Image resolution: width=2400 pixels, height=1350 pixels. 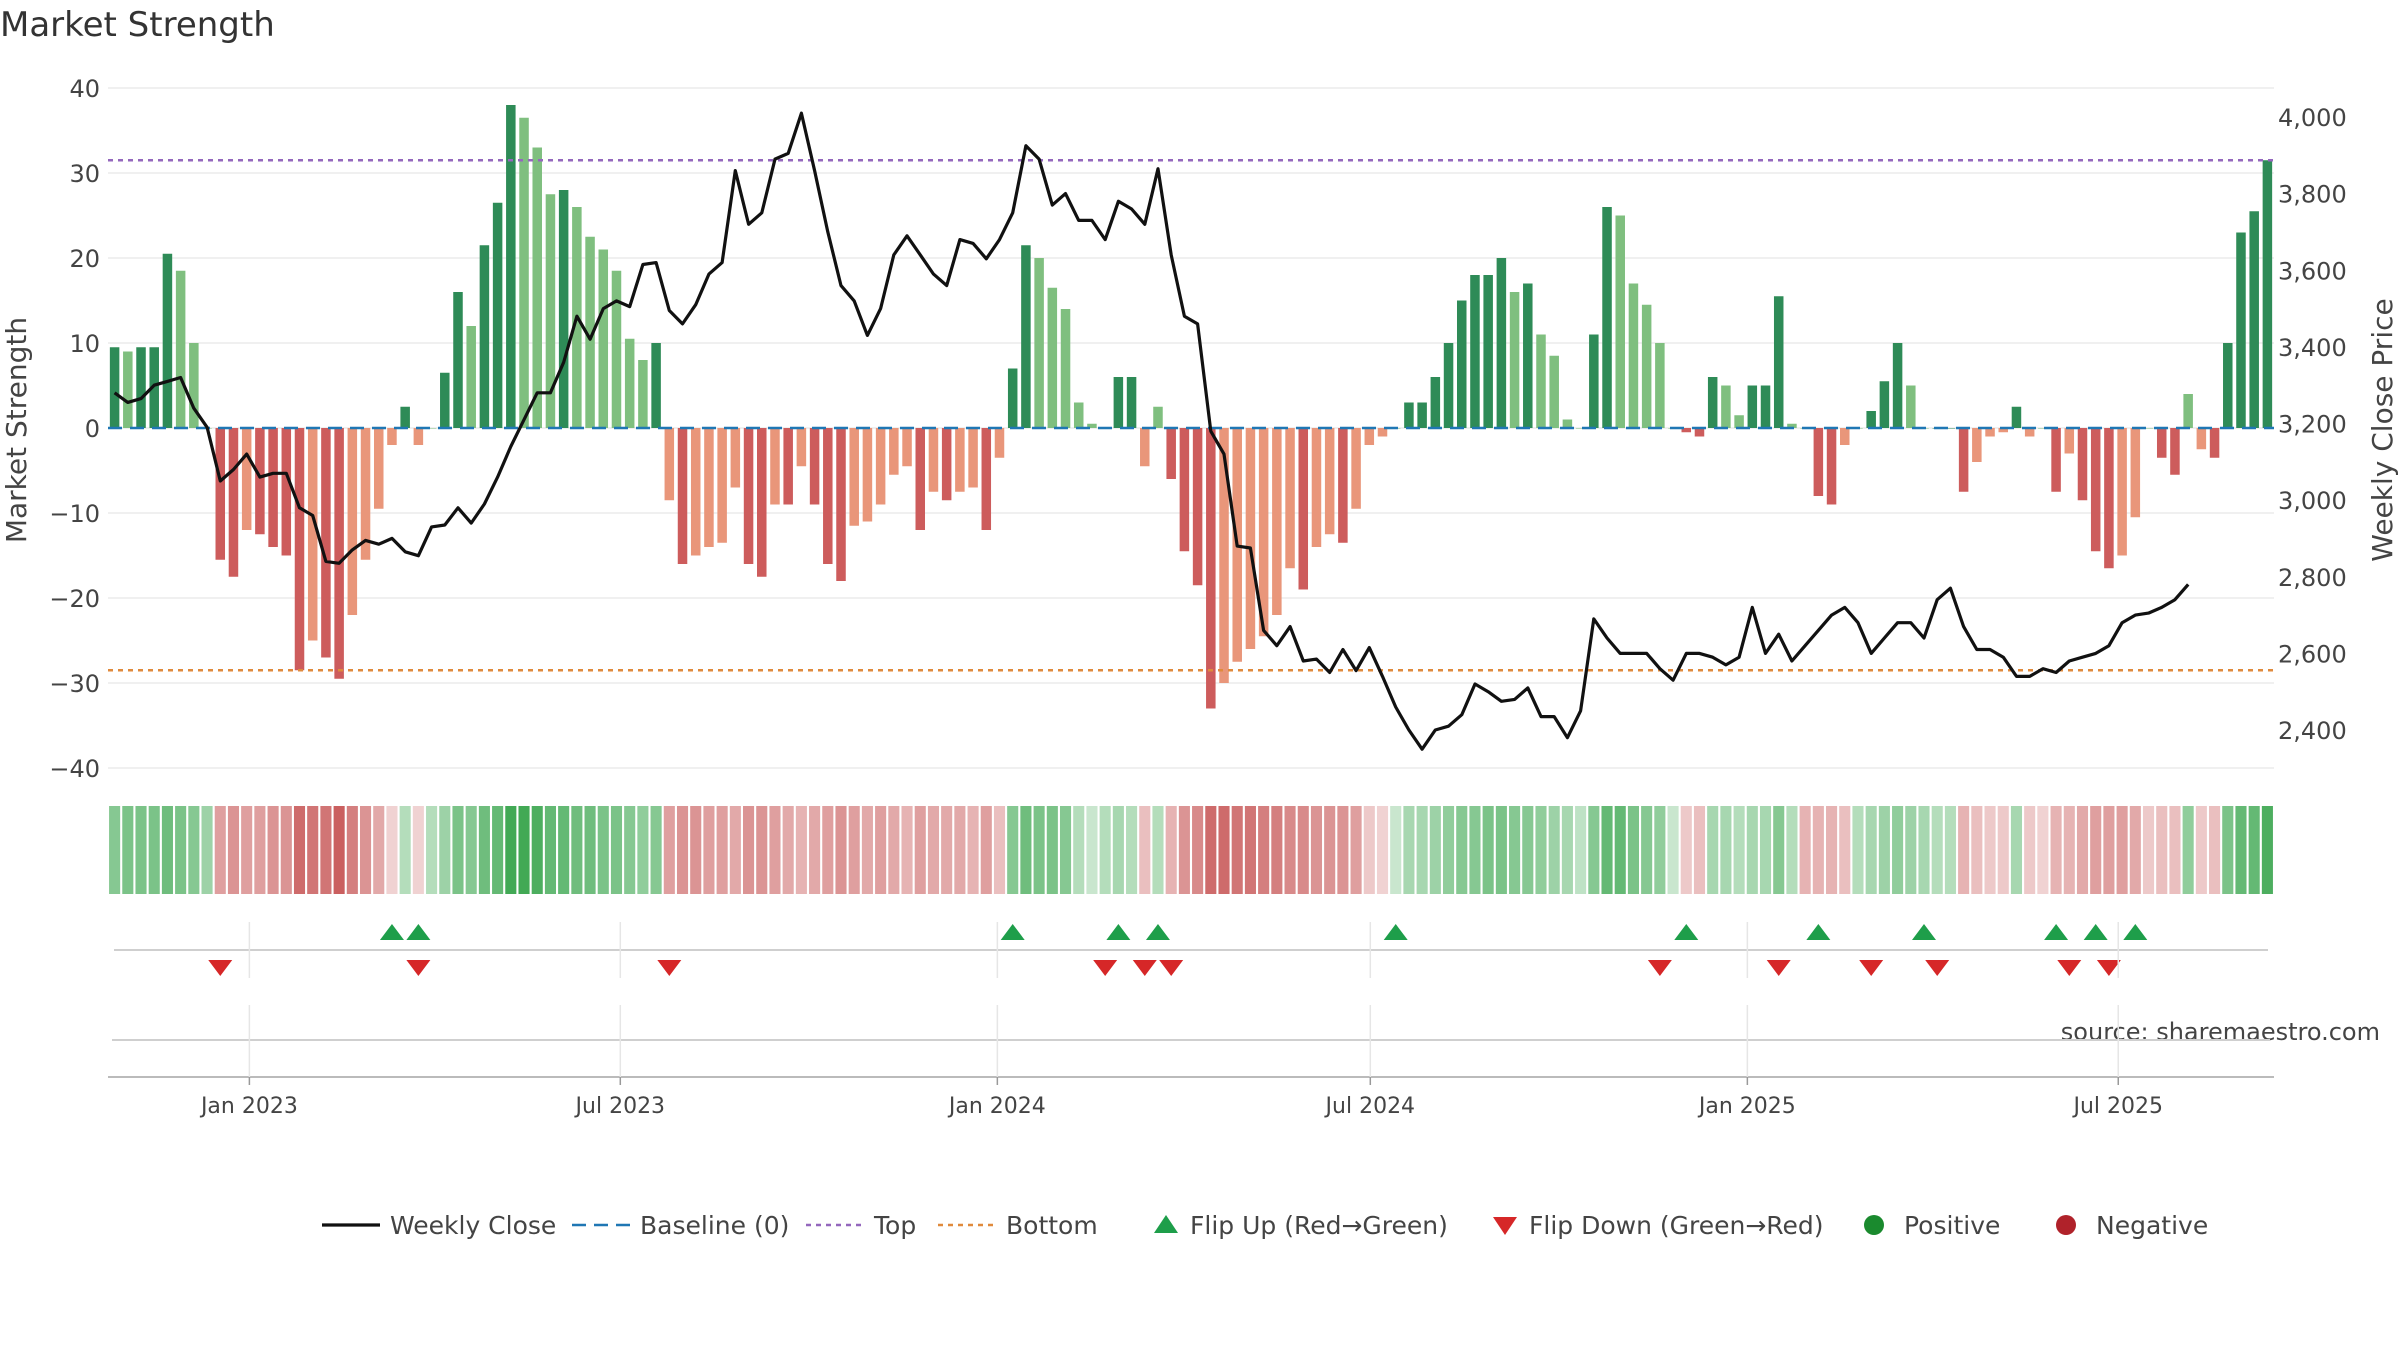 What do you see at coordinates (996, 1106) in the screenshot?
I see `x-tick-label: Jan 2024` at bounding box center [996, 1106].